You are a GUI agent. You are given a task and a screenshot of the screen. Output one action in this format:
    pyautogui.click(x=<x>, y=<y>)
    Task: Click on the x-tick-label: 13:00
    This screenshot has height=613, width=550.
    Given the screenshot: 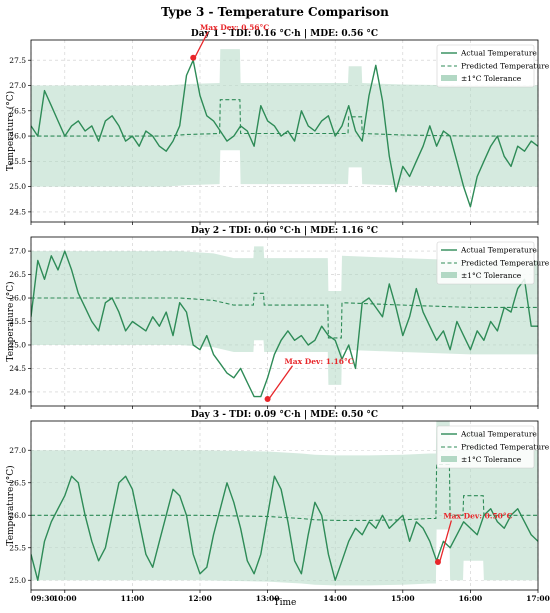 What is the action you would take?
    pyautogui.click(x=268, y=598)
    